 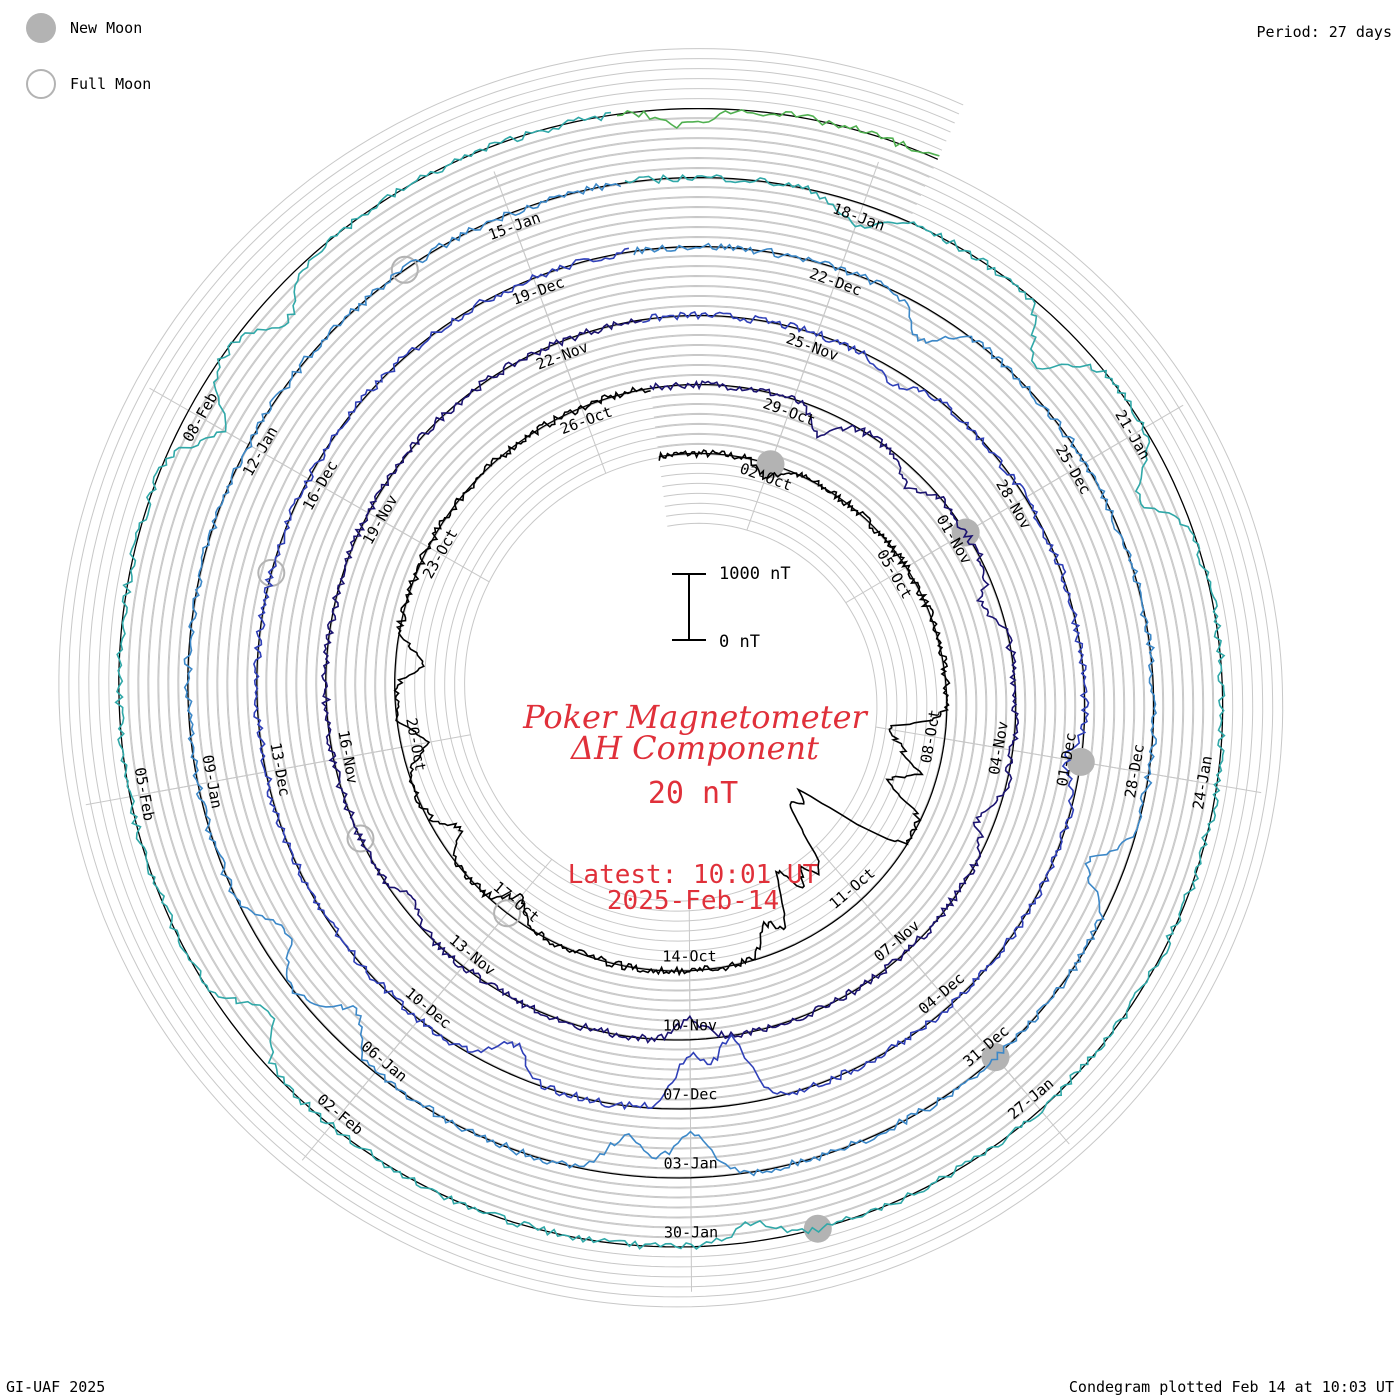 What do you see at coordinates (693, 875) in the screenshot?
I see `latest-time: Latest: 10:01 UT` at bounding box center [693, 875].